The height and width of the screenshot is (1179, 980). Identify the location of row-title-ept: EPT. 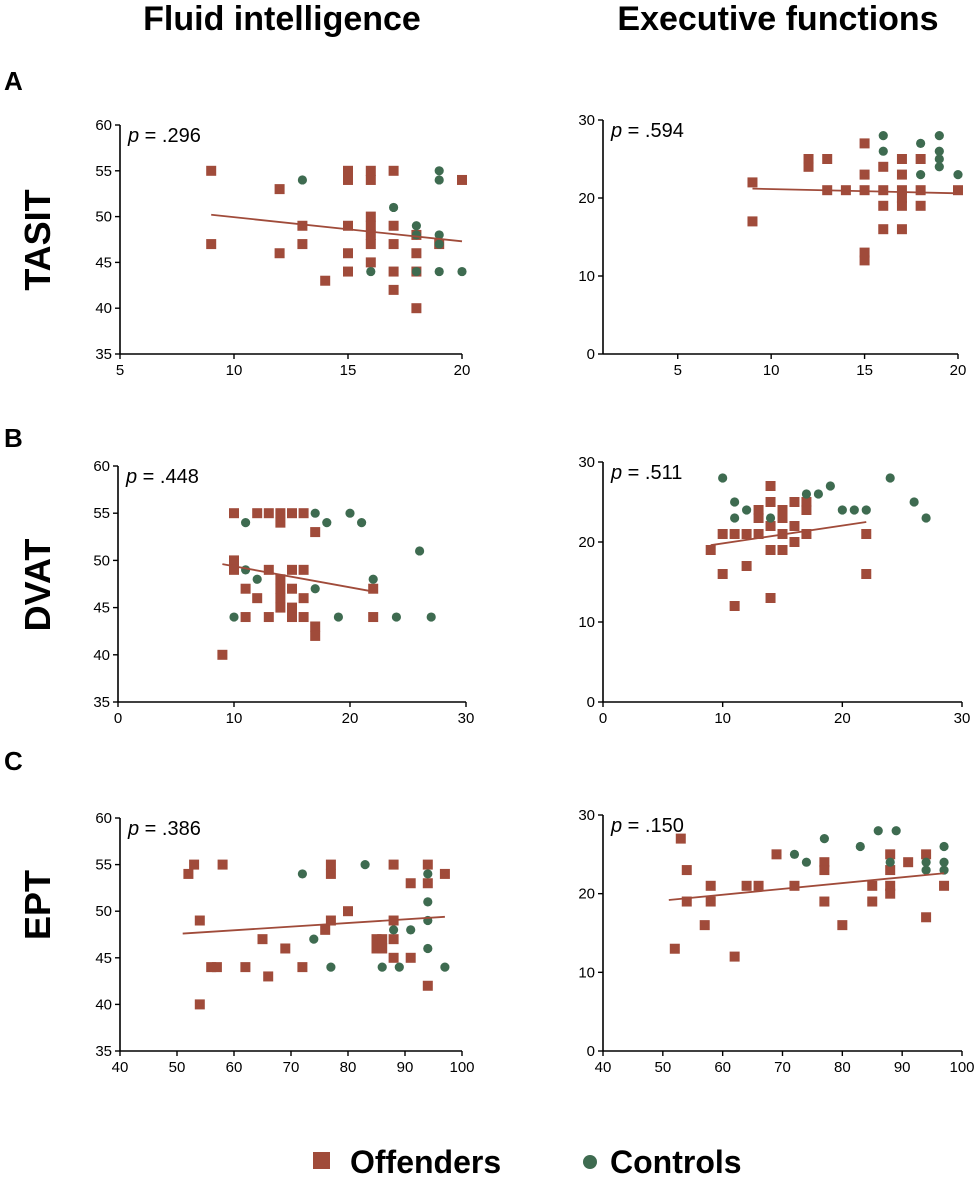
(37, 905).